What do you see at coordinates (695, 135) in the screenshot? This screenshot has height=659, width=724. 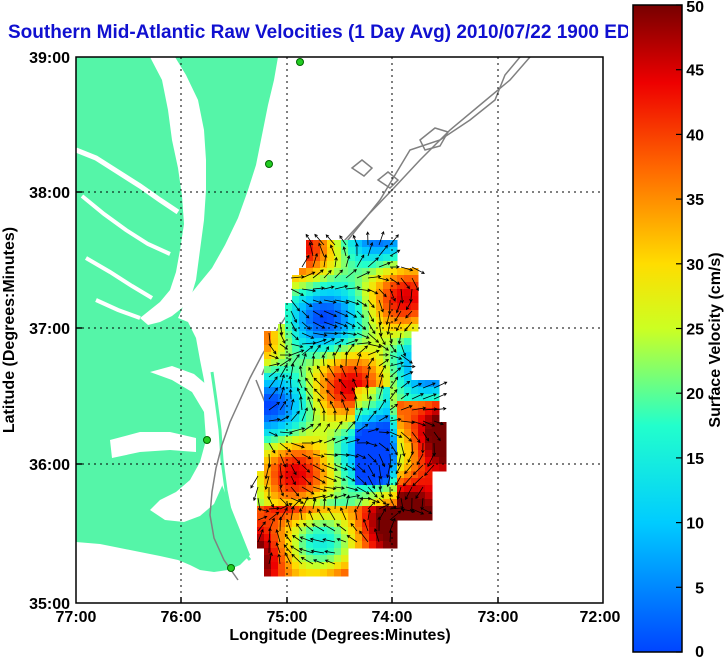 I see `colorbar-tick-label: 40` at bounding box center [695, 135].